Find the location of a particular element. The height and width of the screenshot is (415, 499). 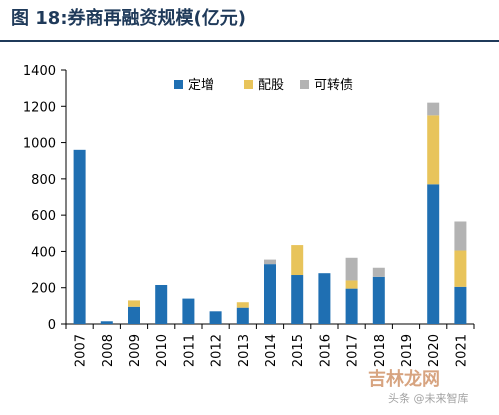

x-tick-label: 2013 is located at coordinates (244, 350).